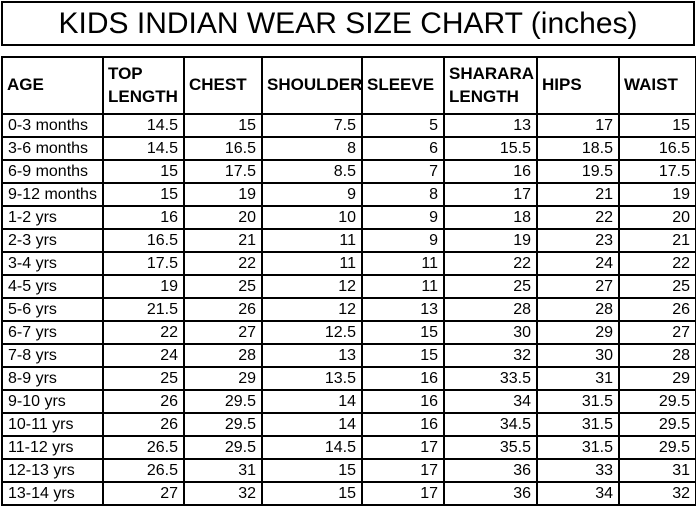 The image size is (696, 522). What do you see at coordinates (52, 355) in the screenshot?
I see `age-cell: 7-8 yrs` at bounding box center [52, 355].